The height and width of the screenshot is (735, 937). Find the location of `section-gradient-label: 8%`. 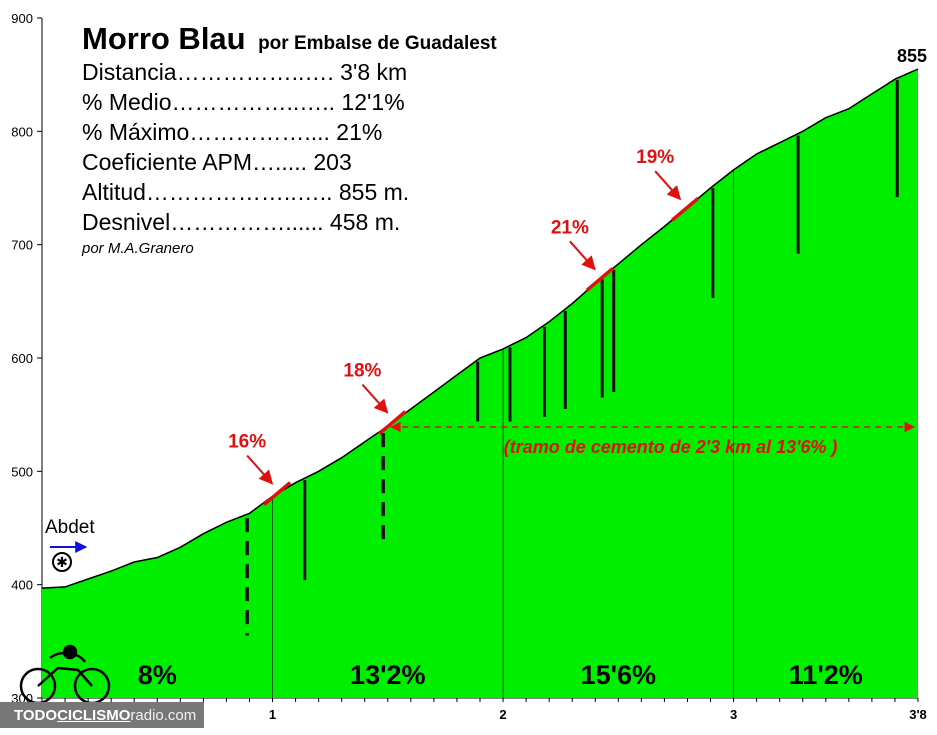

section-gradient-label: 8% is located at coordinates (157, 675).